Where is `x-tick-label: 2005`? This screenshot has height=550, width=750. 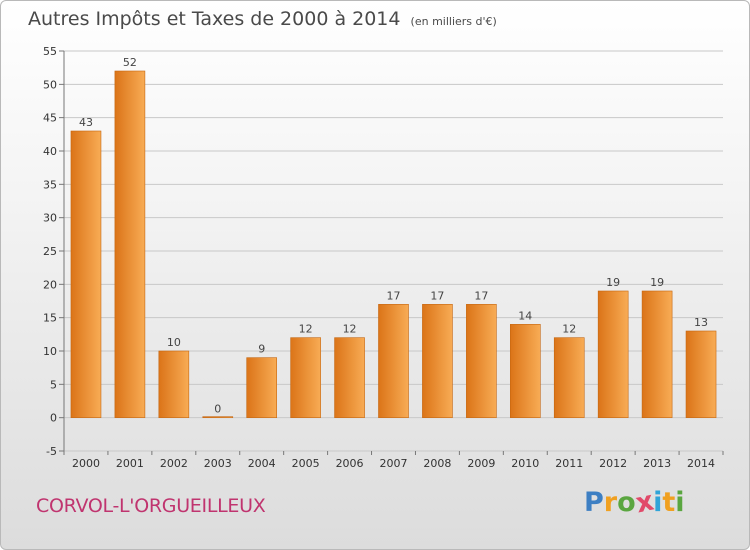 x-tick-label: 2005 is located at coordinates (306, 463).